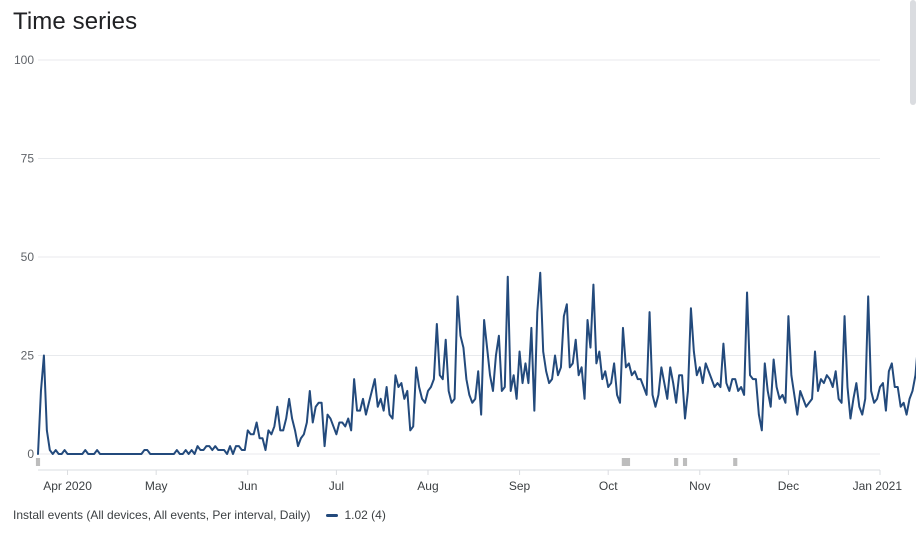  What do you see at coordinates (28, 356) in the screenshot?
I see `y-tick-label-25: 25` at bounding box center [28, 356].